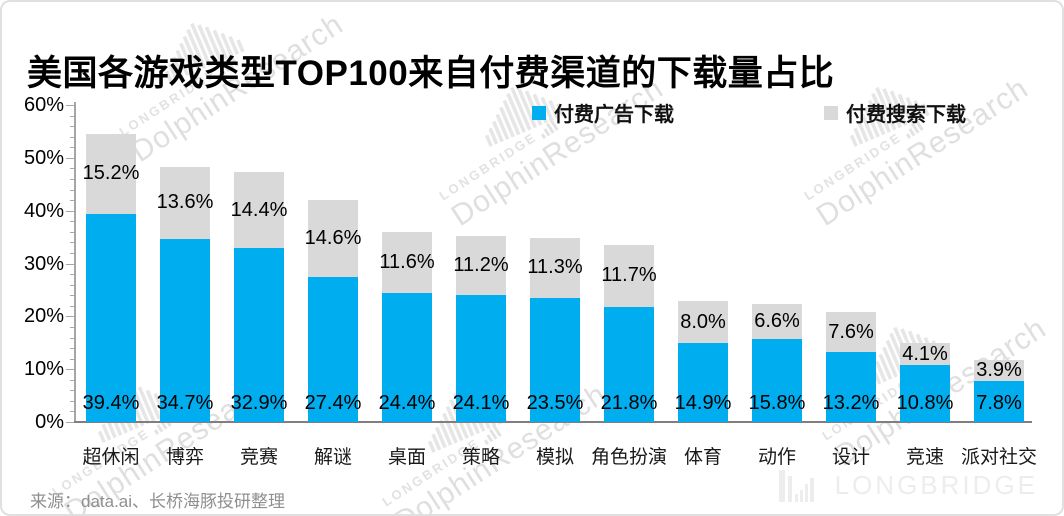 The height and width of the screenshot is (516, 1064). I want to click on bar-label-paid-ad: 39.4%, so click(111, 403).